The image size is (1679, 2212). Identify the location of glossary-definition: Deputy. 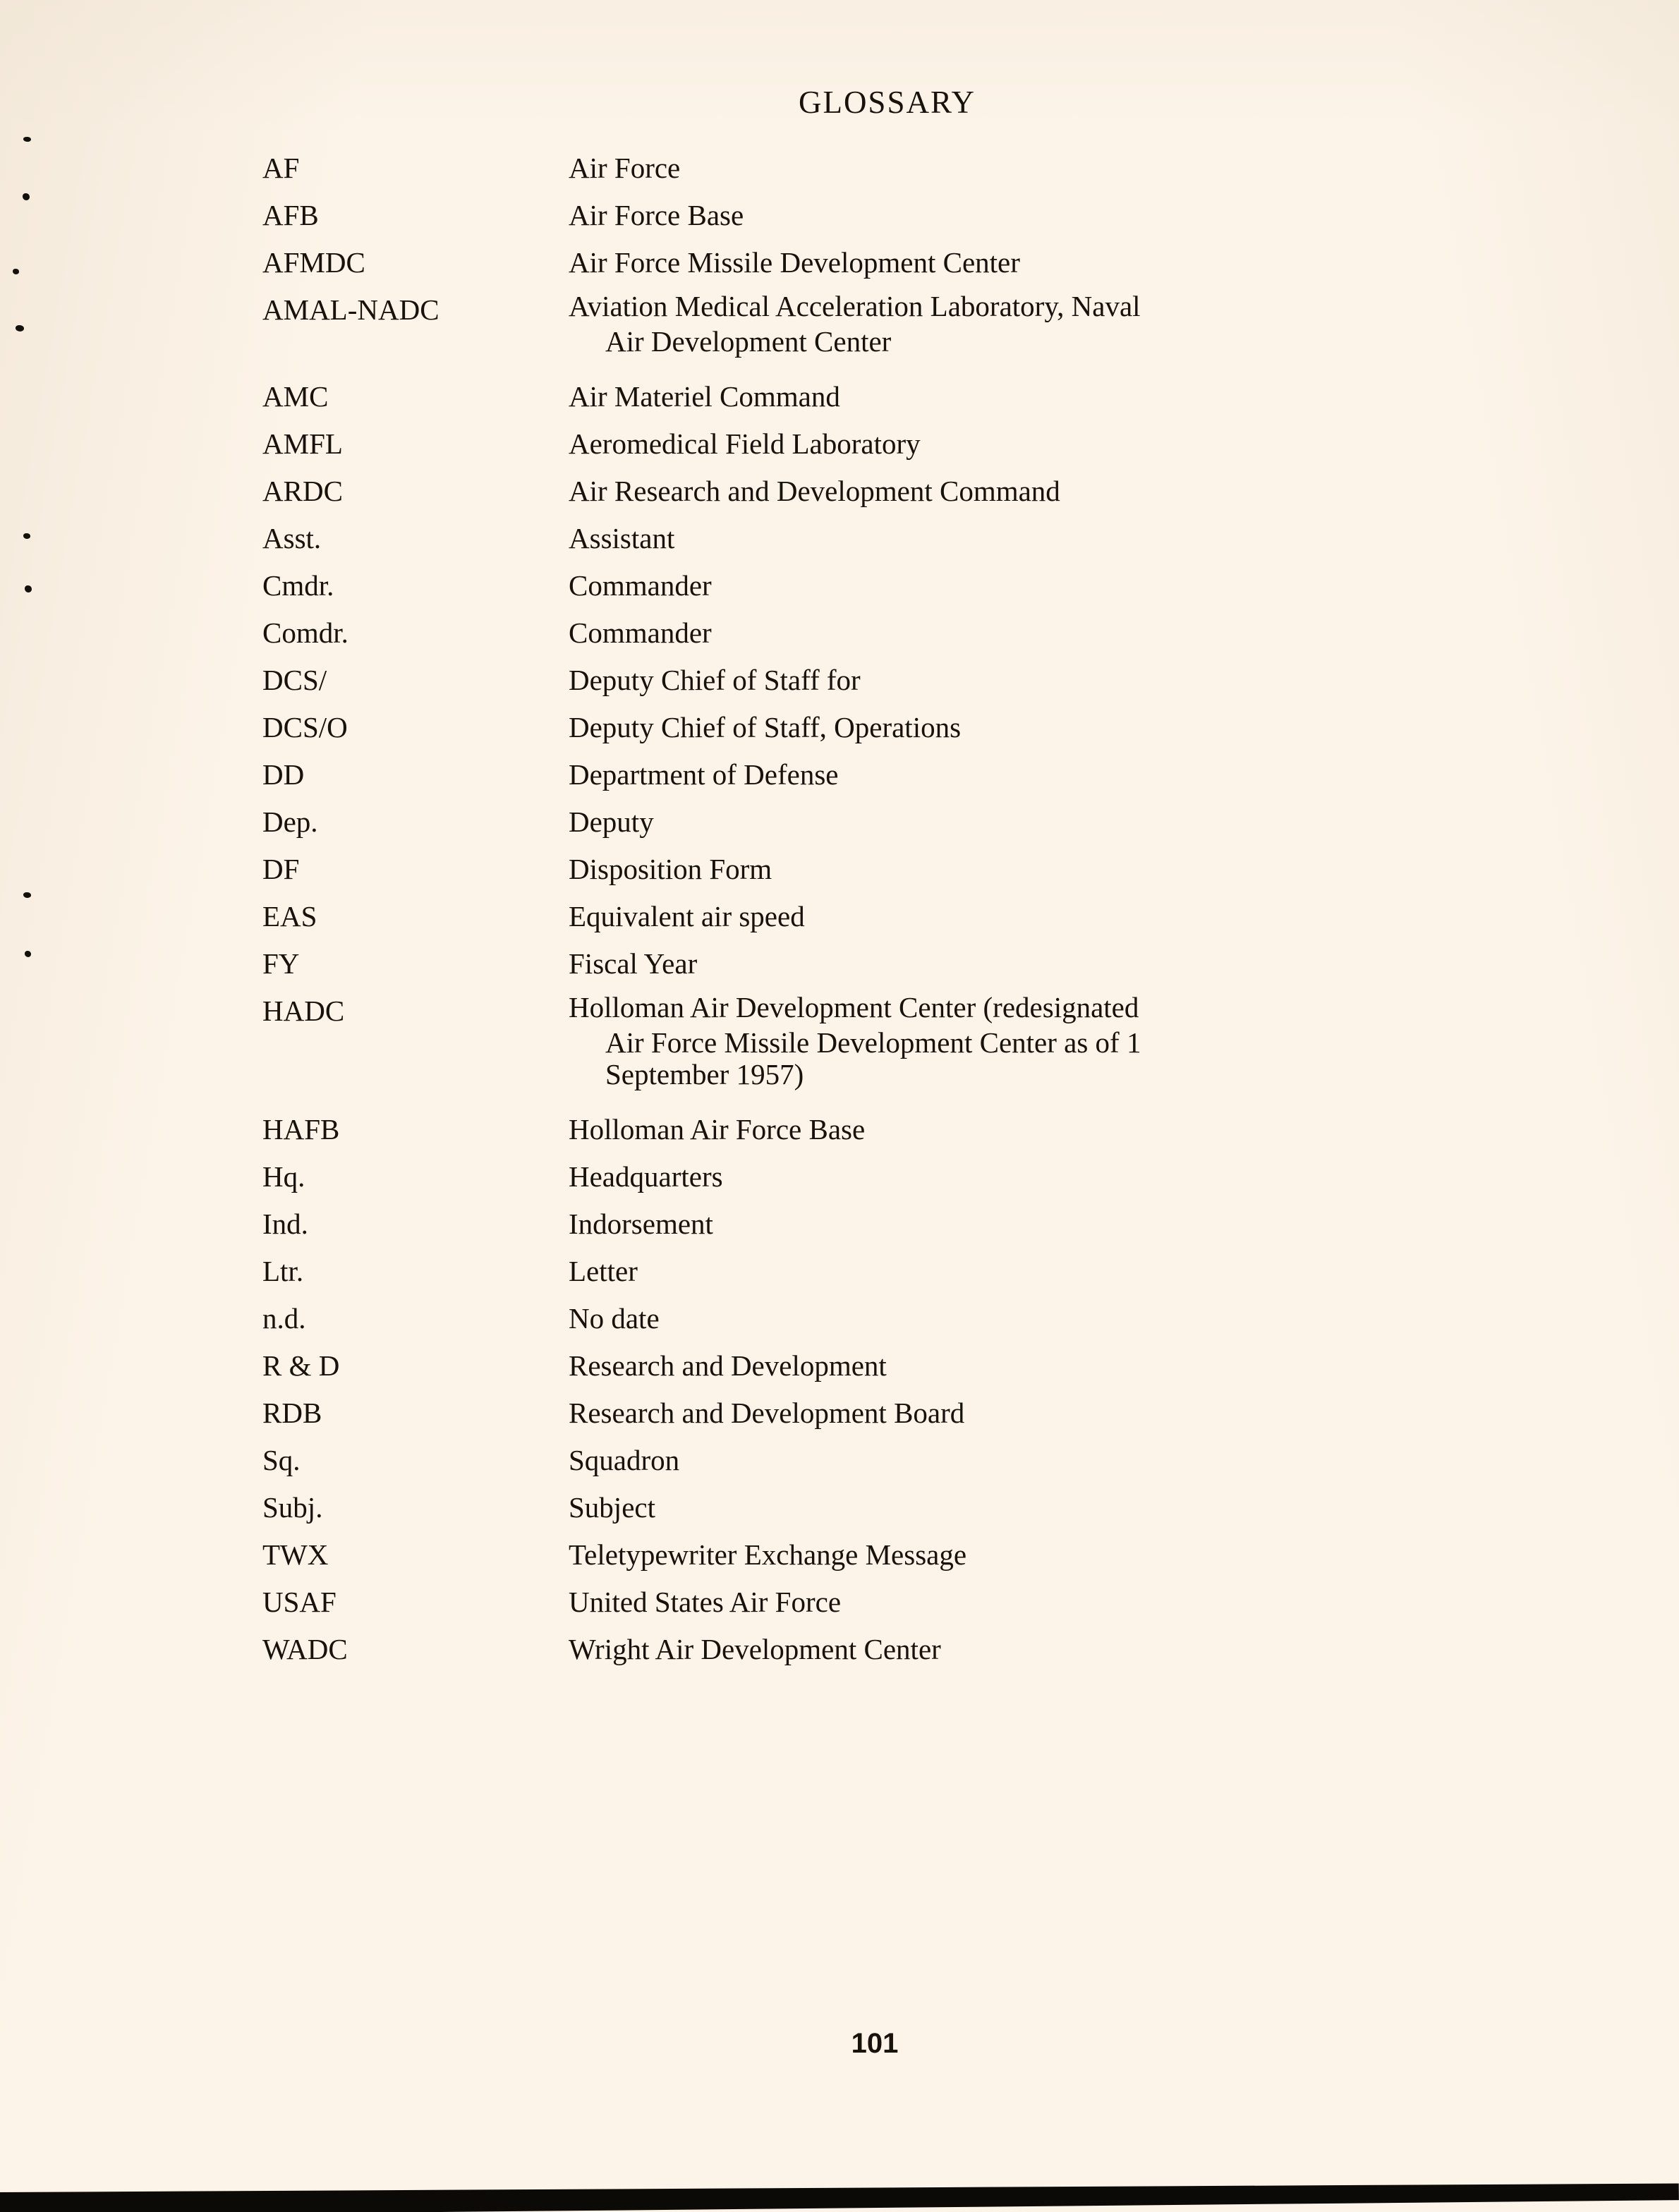
(1058, 822).